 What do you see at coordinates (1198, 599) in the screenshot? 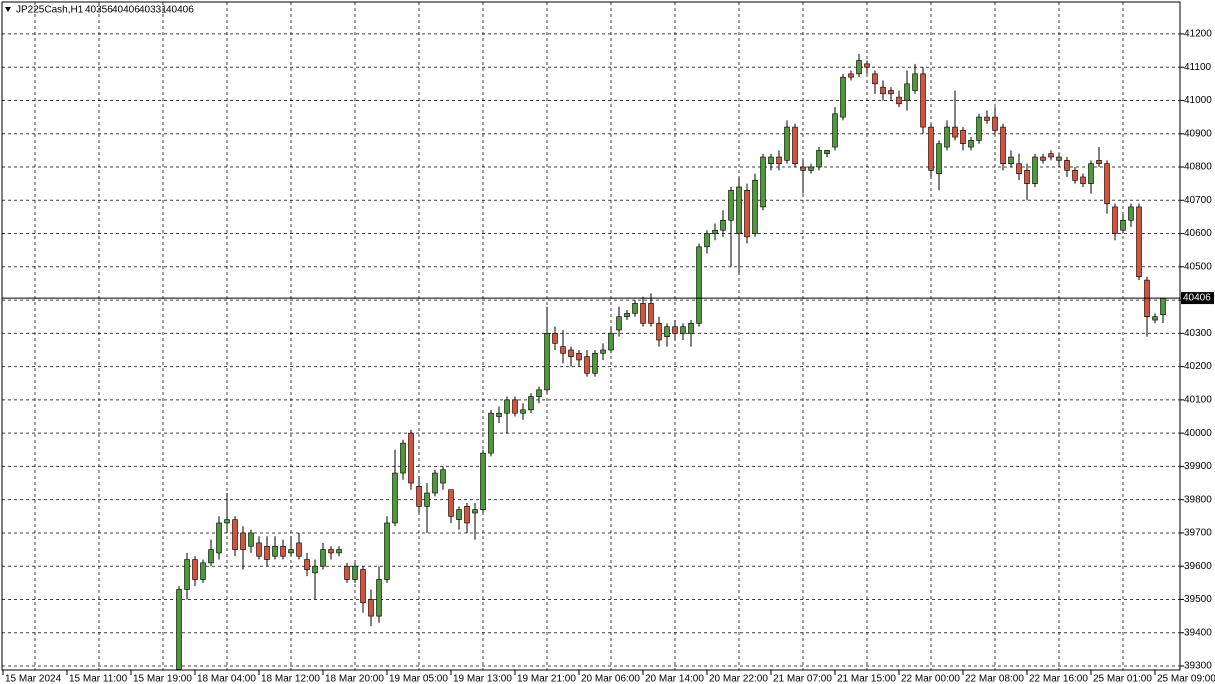
I see `y-tick-label: 39500` at bounding box center [1198, 599].